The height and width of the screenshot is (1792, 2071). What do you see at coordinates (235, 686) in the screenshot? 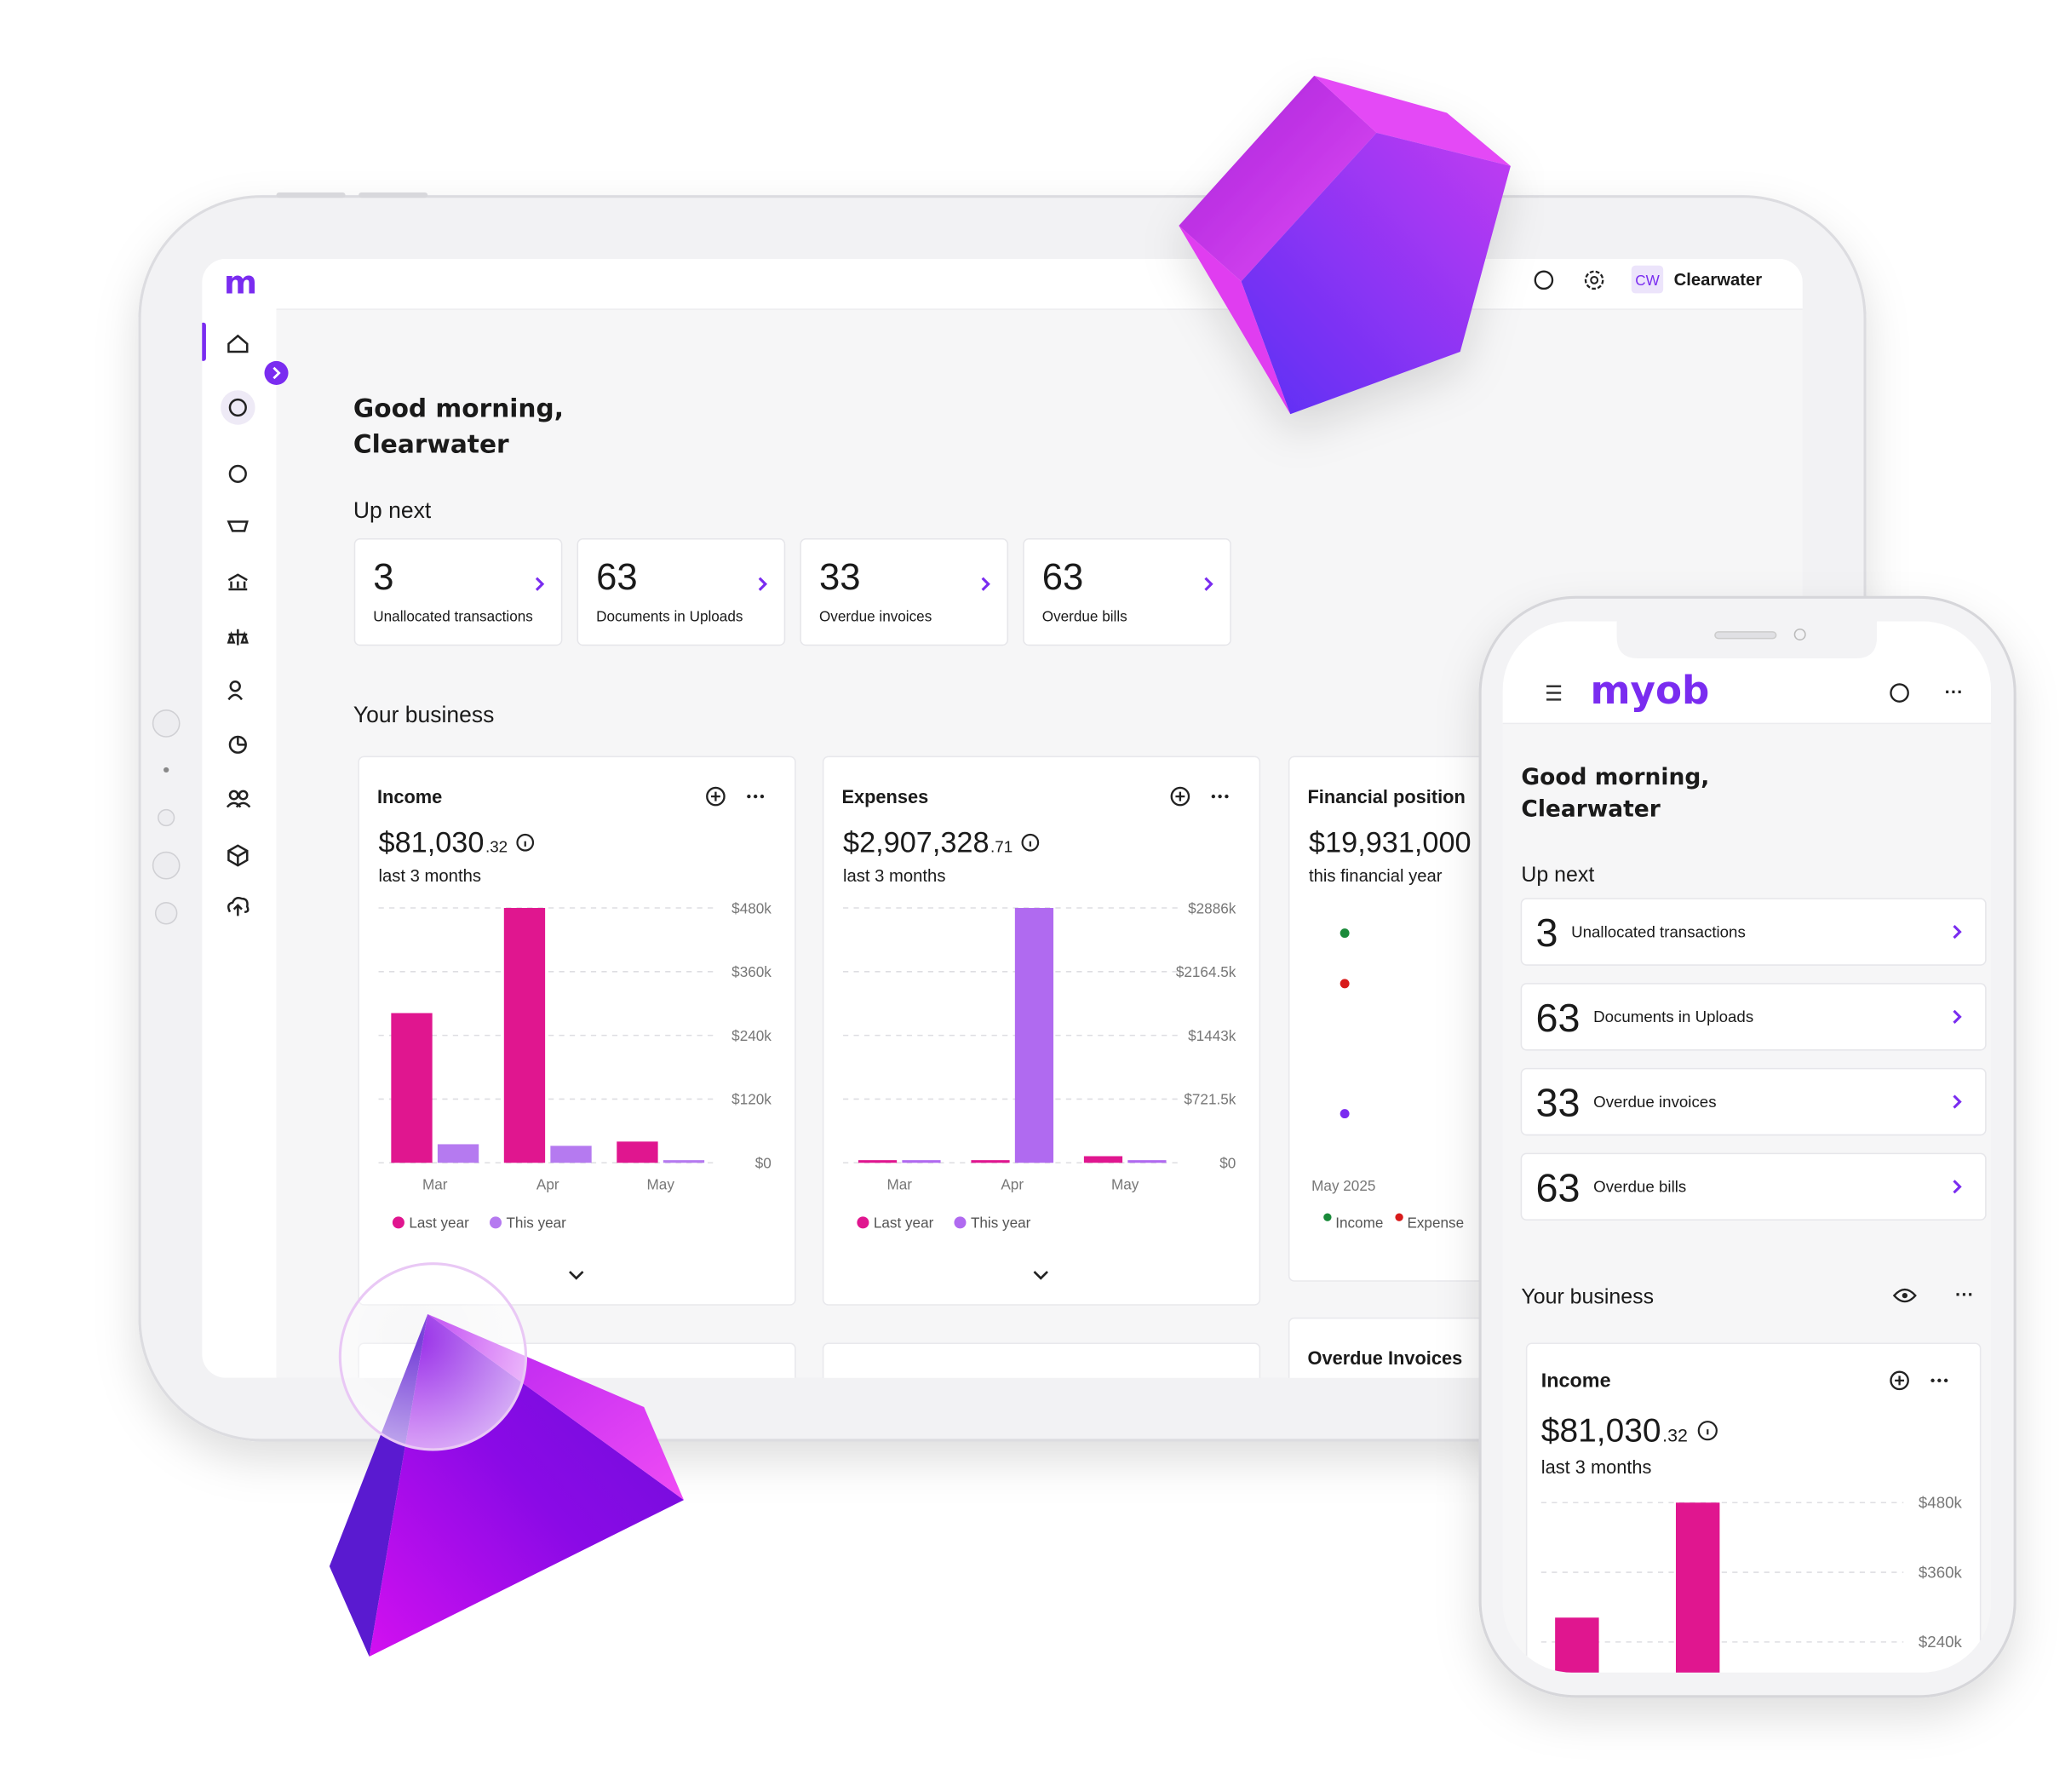
I see `payroll-icon` at bounding box center [235, 686].